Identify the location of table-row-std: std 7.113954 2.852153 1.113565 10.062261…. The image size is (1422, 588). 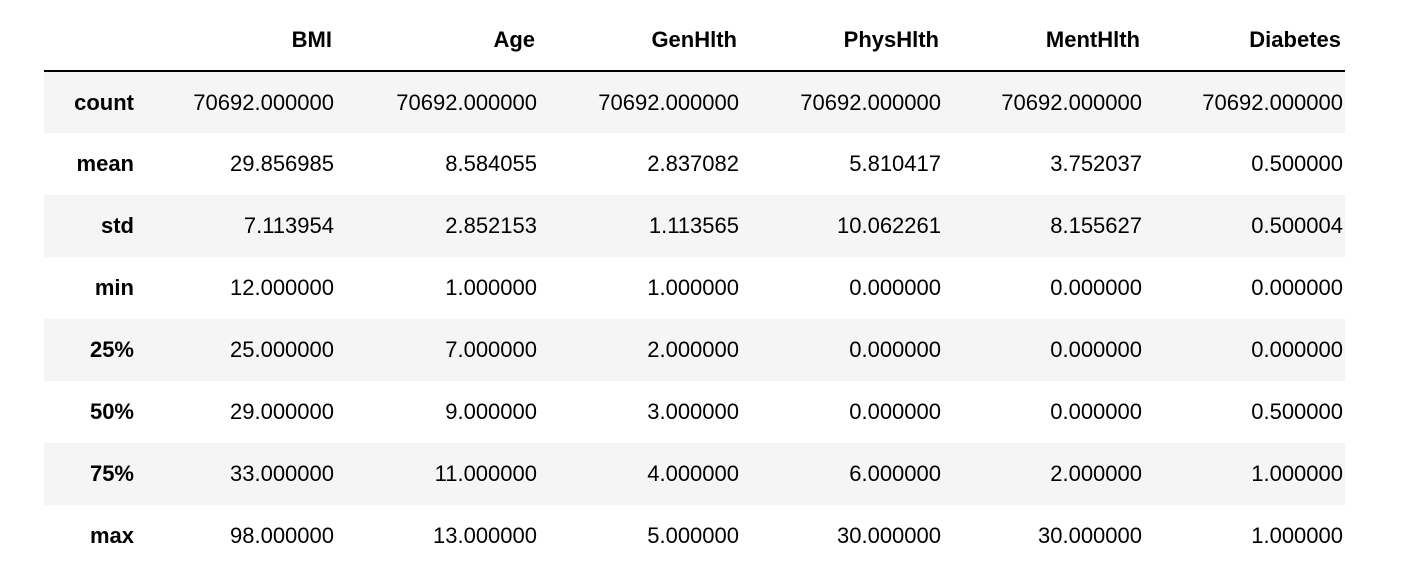
(694, 226).